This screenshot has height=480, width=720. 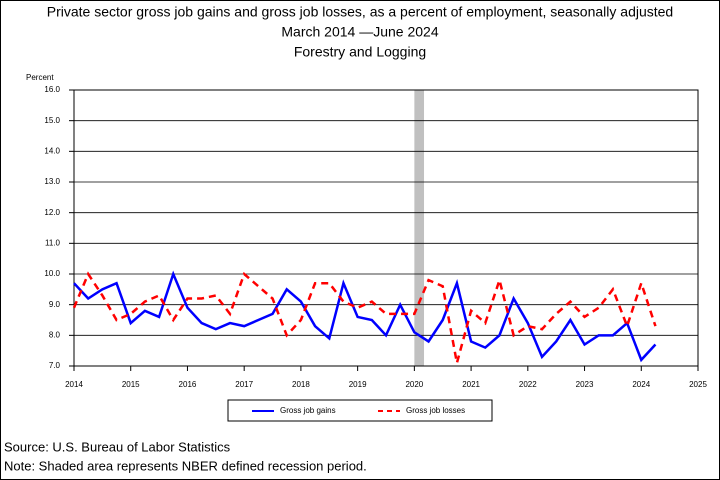 I want to click on chart-subtitle: Forestry and Logging, so click(x=360, y=52).